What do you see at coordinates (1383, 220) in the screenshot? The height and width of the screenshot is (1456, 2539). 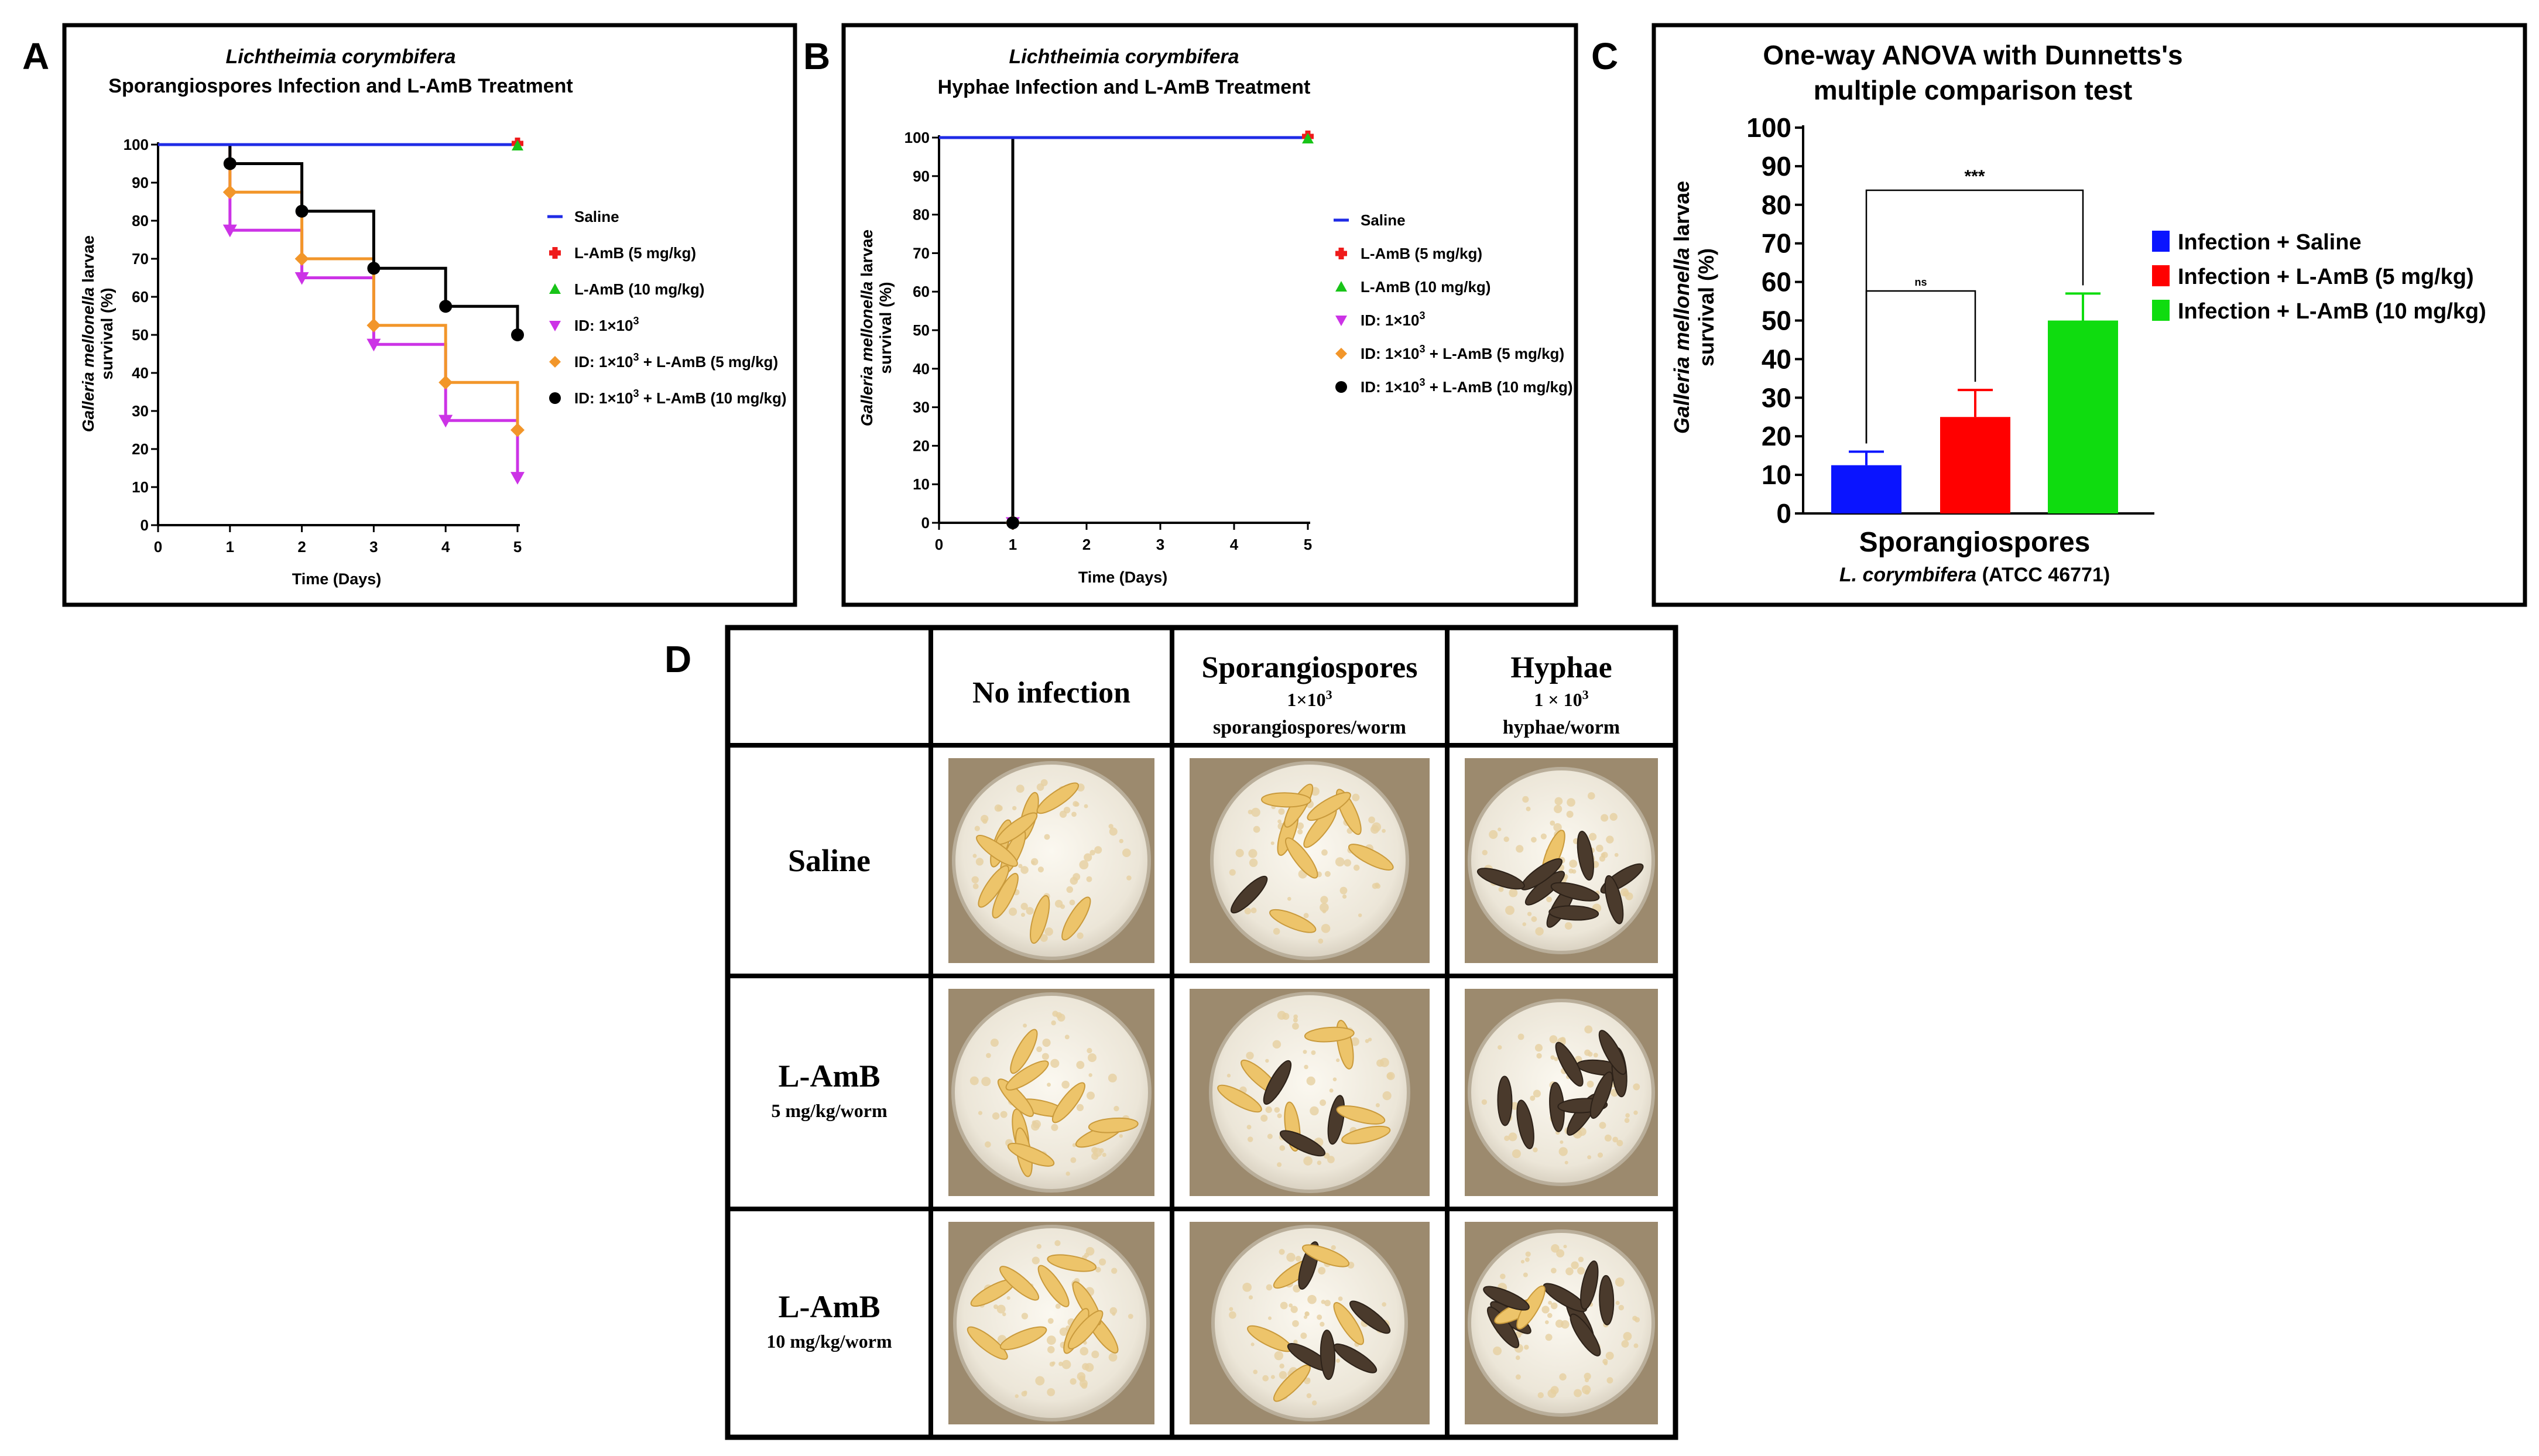 I see `legend-label: Saline` at bounding box center [1383, 220].